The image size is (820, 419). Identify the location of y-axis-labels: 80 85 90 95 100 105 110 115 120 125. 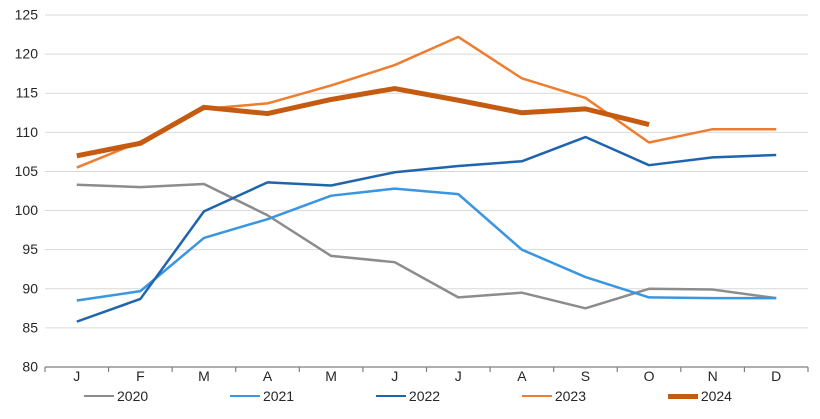
(27, 191).